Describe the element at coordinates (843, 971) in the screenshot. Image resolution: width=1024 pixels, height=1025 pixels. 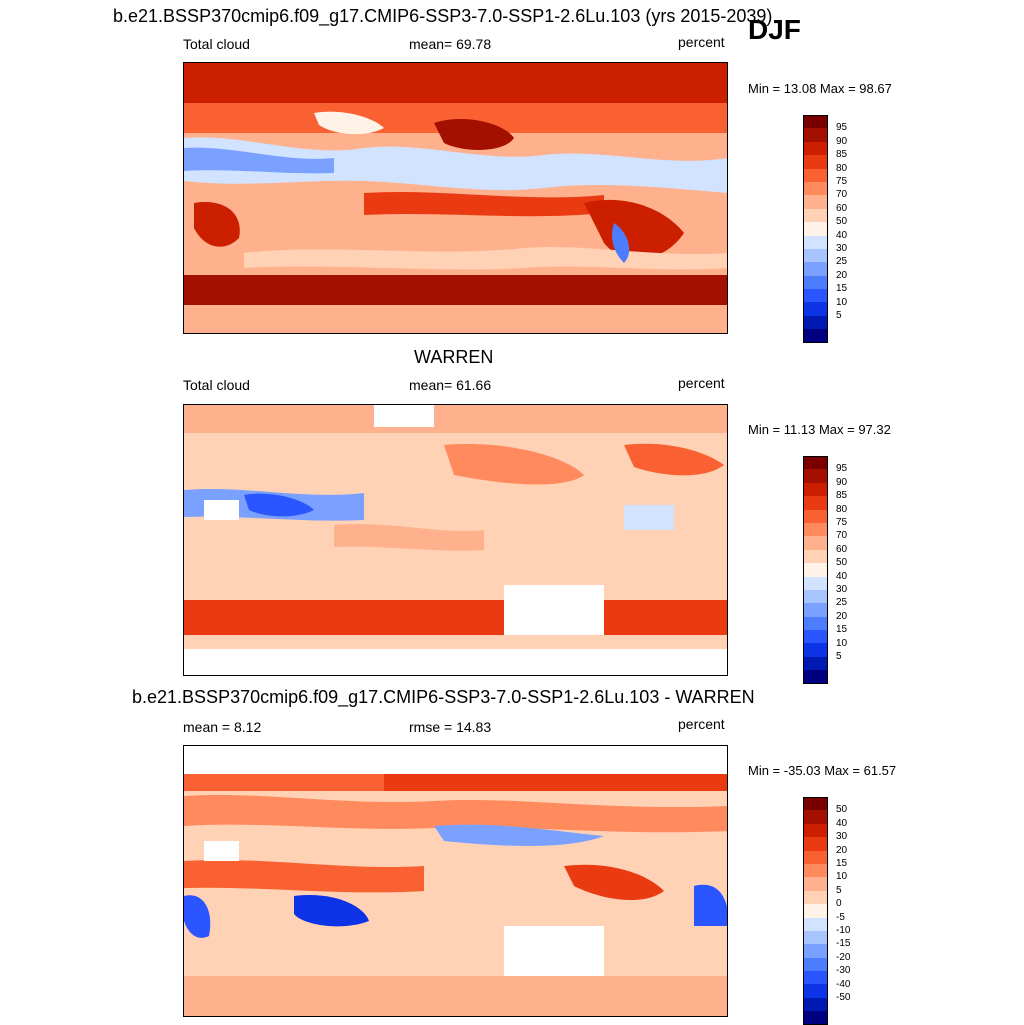
I see `colorbar-tick-label: -30` at that location.